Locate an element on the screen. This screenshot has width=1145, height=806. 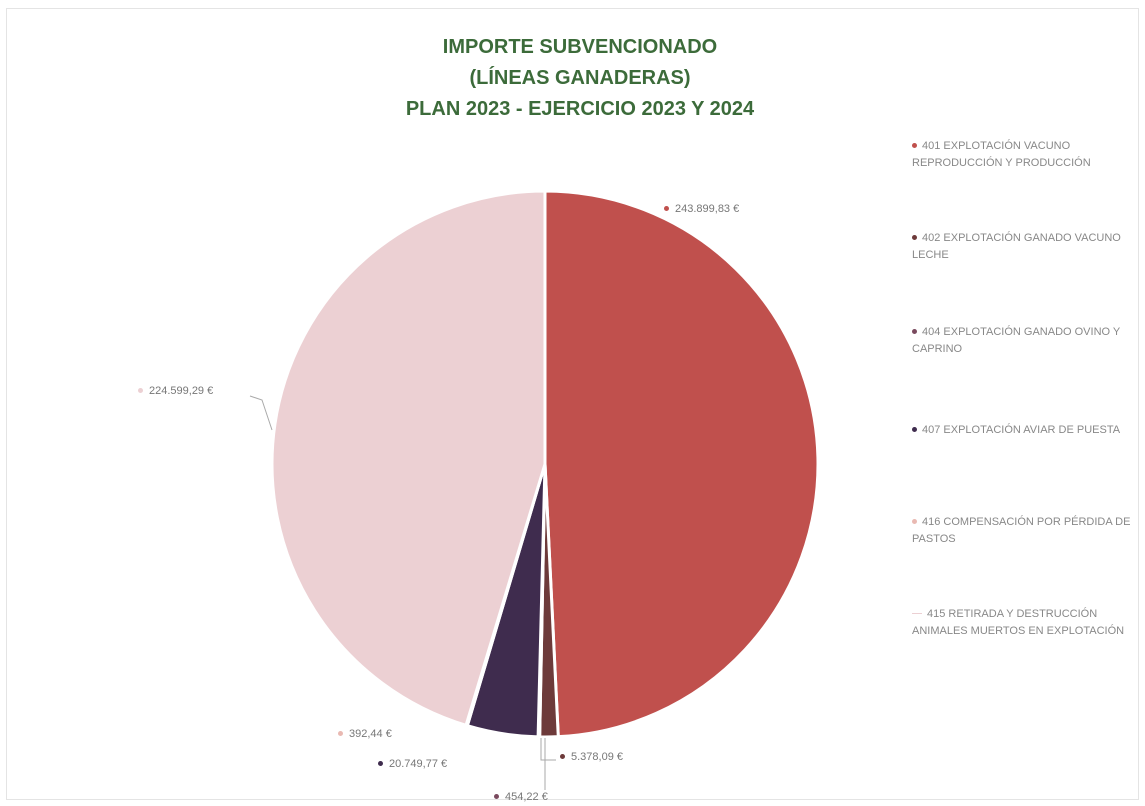
data-label-text-402: 5.378,09 € is located at coordinates (597, 757).